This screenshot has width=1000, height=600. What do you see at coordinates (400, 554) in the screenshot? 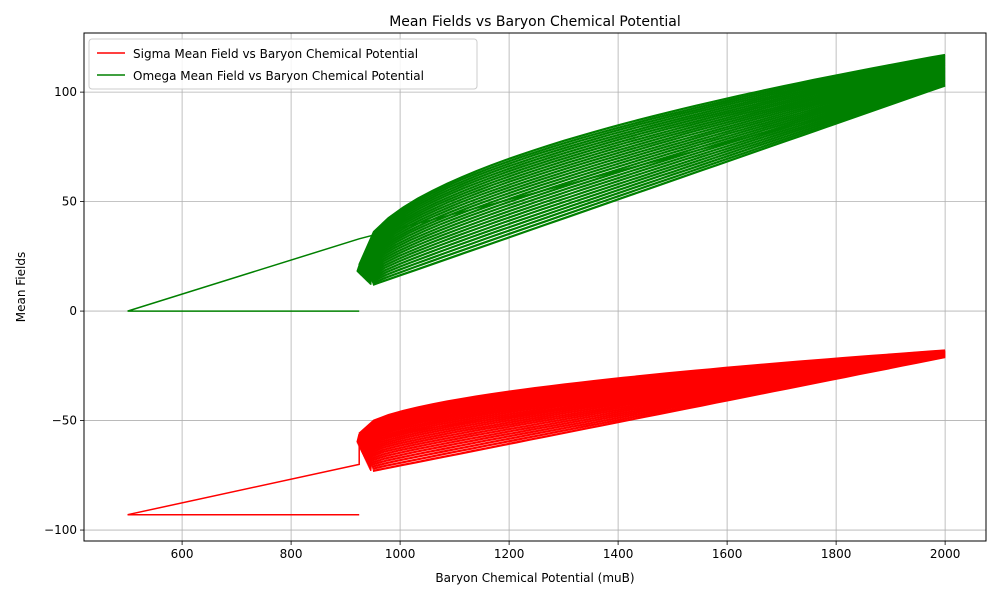
I see `x-tick-label: 1000` at bounding box center [400, 554].